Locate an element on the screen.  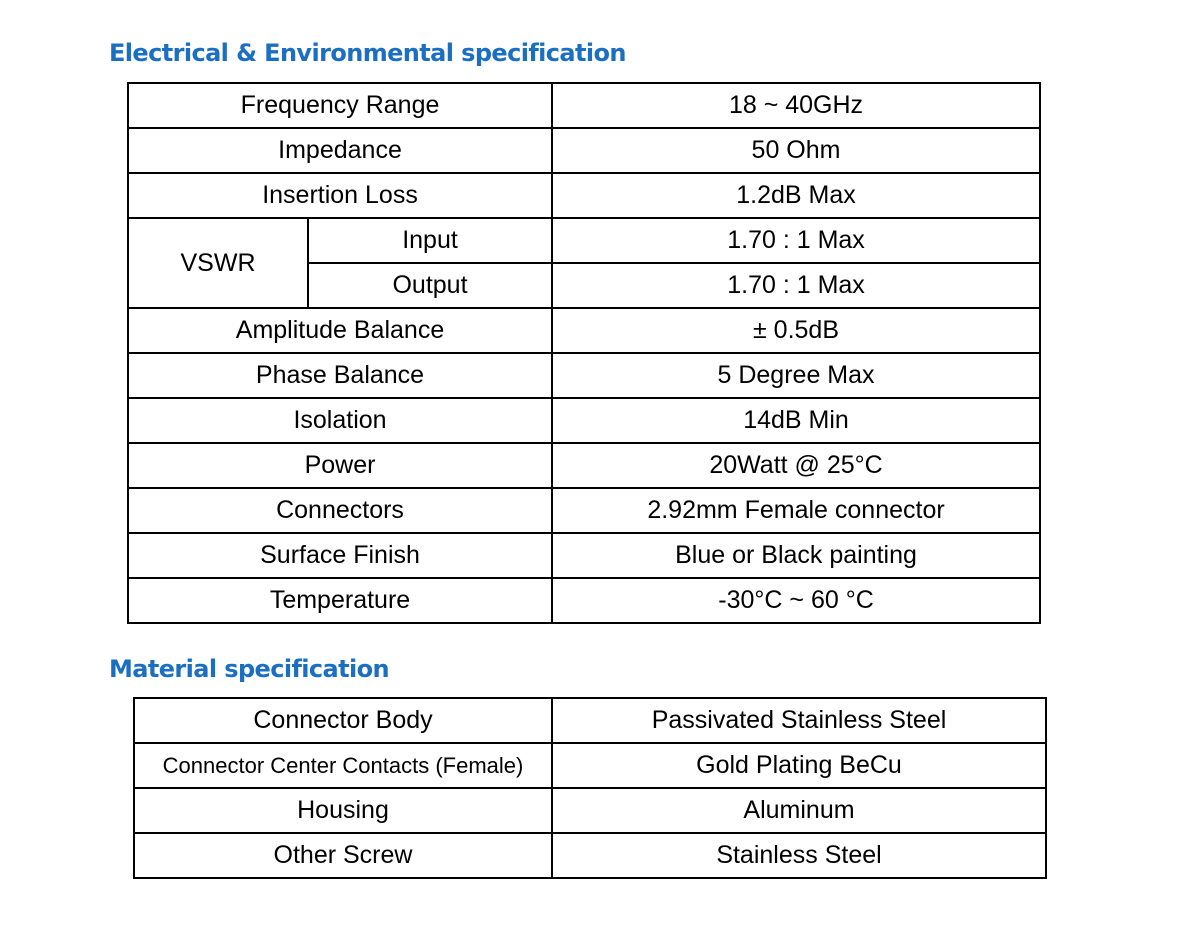
material-value: Passivated Stainless Steel is located at coordinates (799, 720).